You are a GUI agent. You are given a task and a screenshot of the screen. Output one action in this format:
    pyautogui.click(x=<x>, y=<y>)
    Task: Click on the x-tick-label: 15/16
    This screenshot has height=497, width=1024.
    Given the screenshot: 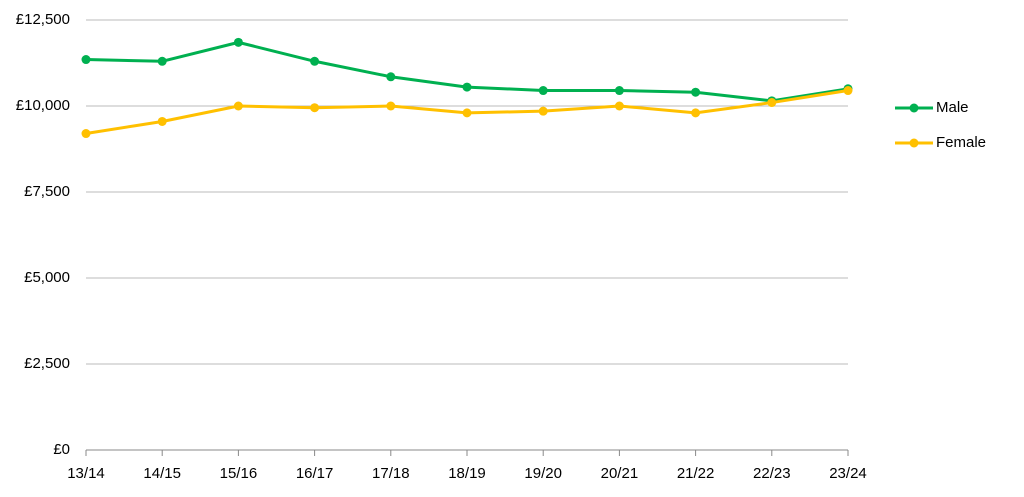 What is the action you would take?
    pyautogui.click(x=239, y=473)
    